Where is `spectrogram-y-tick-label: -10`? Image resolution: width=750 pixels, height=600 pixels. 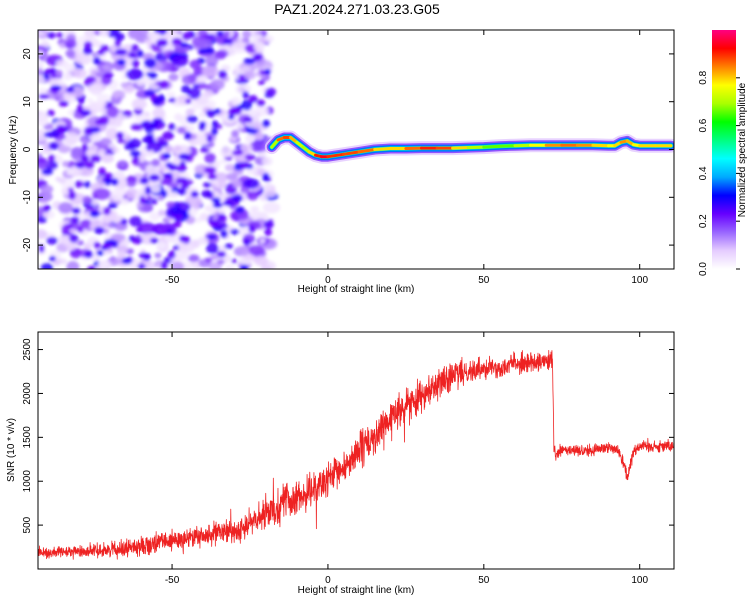 spectrogram-y-tick-label: -10 is located at coordinates (27, 197).